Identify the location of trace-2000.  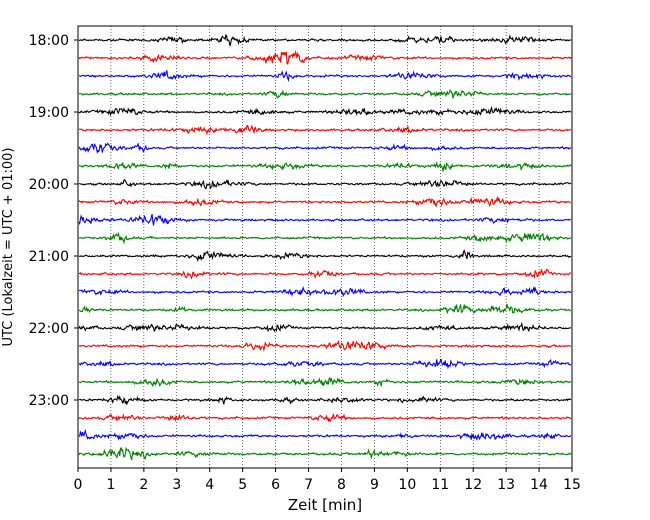
(325, 184).